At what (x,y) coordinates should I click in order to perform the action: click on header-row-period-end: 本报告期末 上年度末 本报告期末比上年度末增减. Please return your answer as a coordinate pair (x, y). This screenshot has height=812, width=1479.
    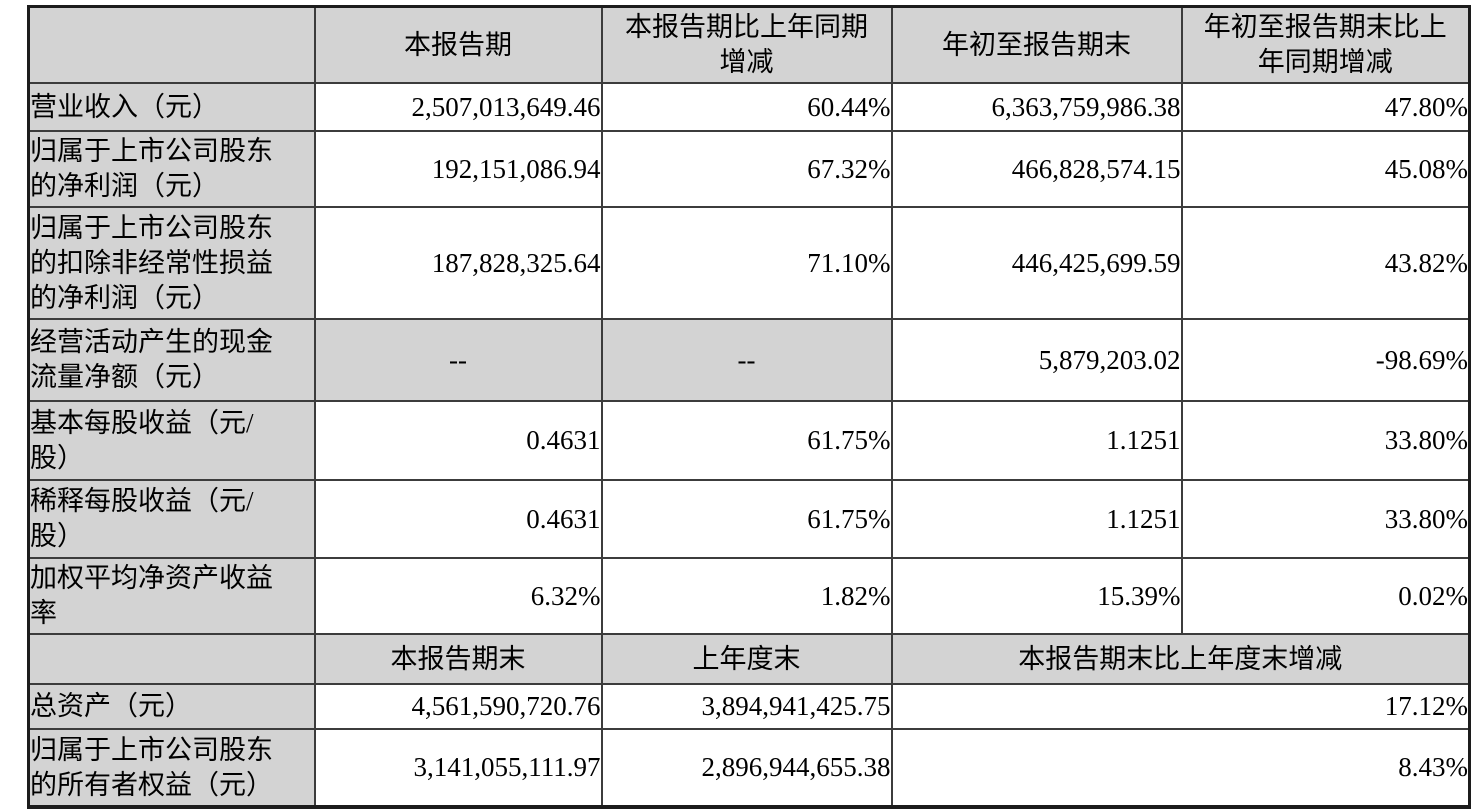
    Looking at the image, I should click on (749, 659).